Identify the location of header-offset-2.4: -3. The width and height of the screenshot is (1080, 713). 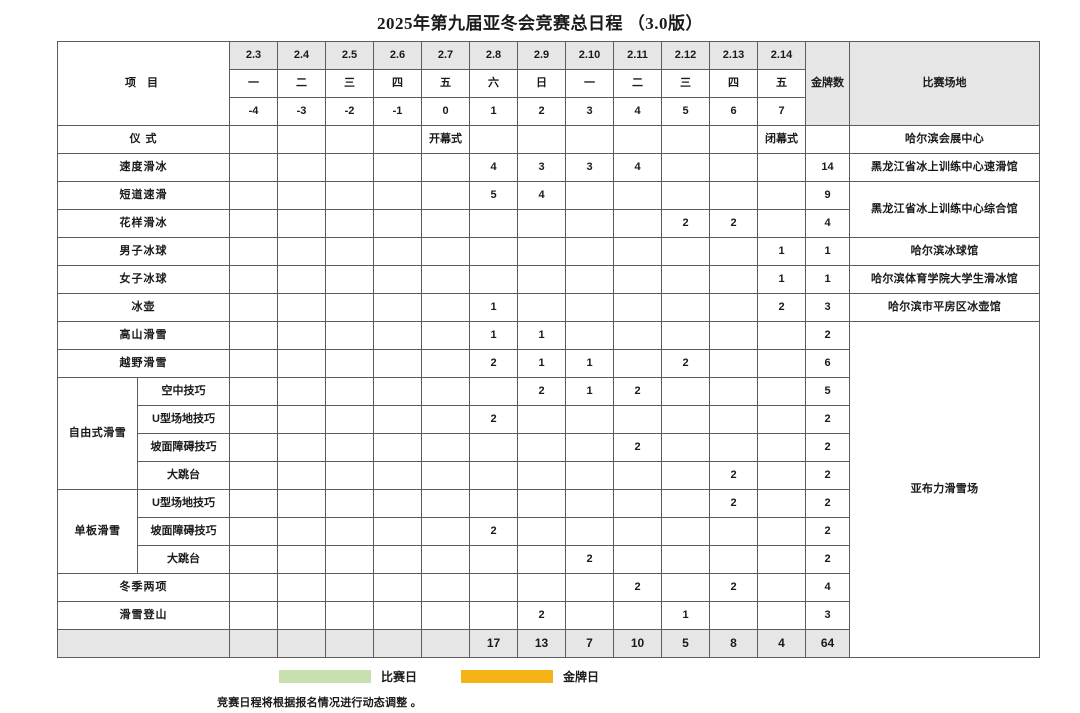
(301, 111).